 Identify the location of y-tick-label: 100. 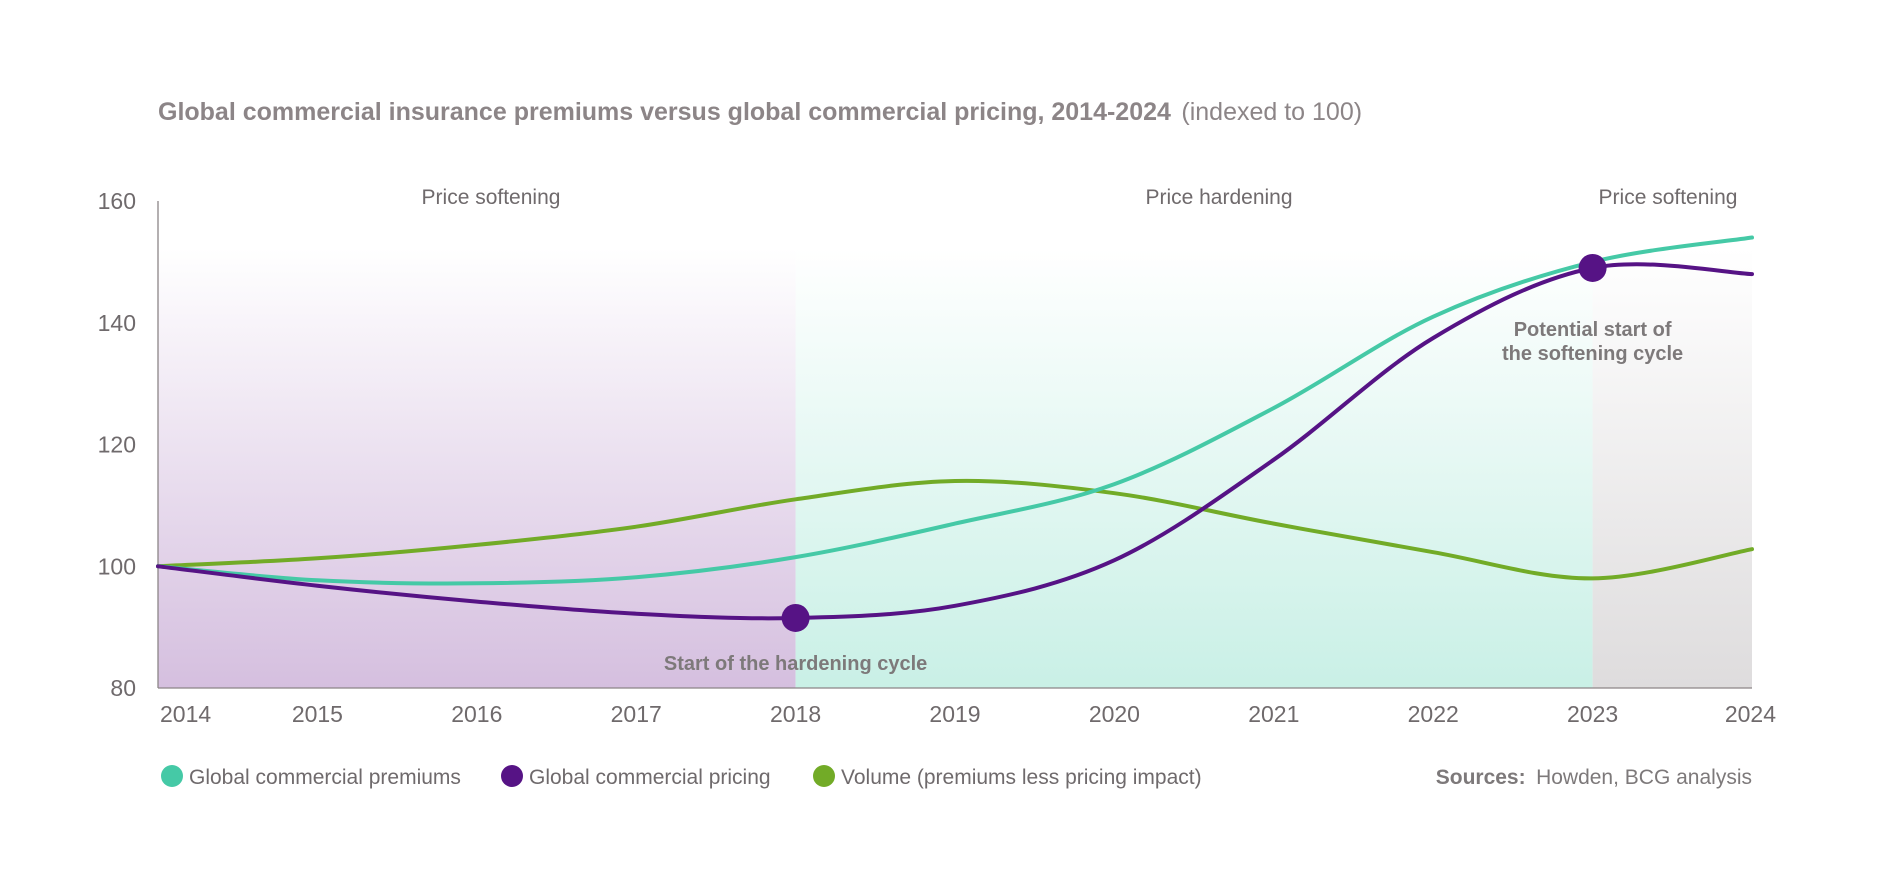
(117, 566).